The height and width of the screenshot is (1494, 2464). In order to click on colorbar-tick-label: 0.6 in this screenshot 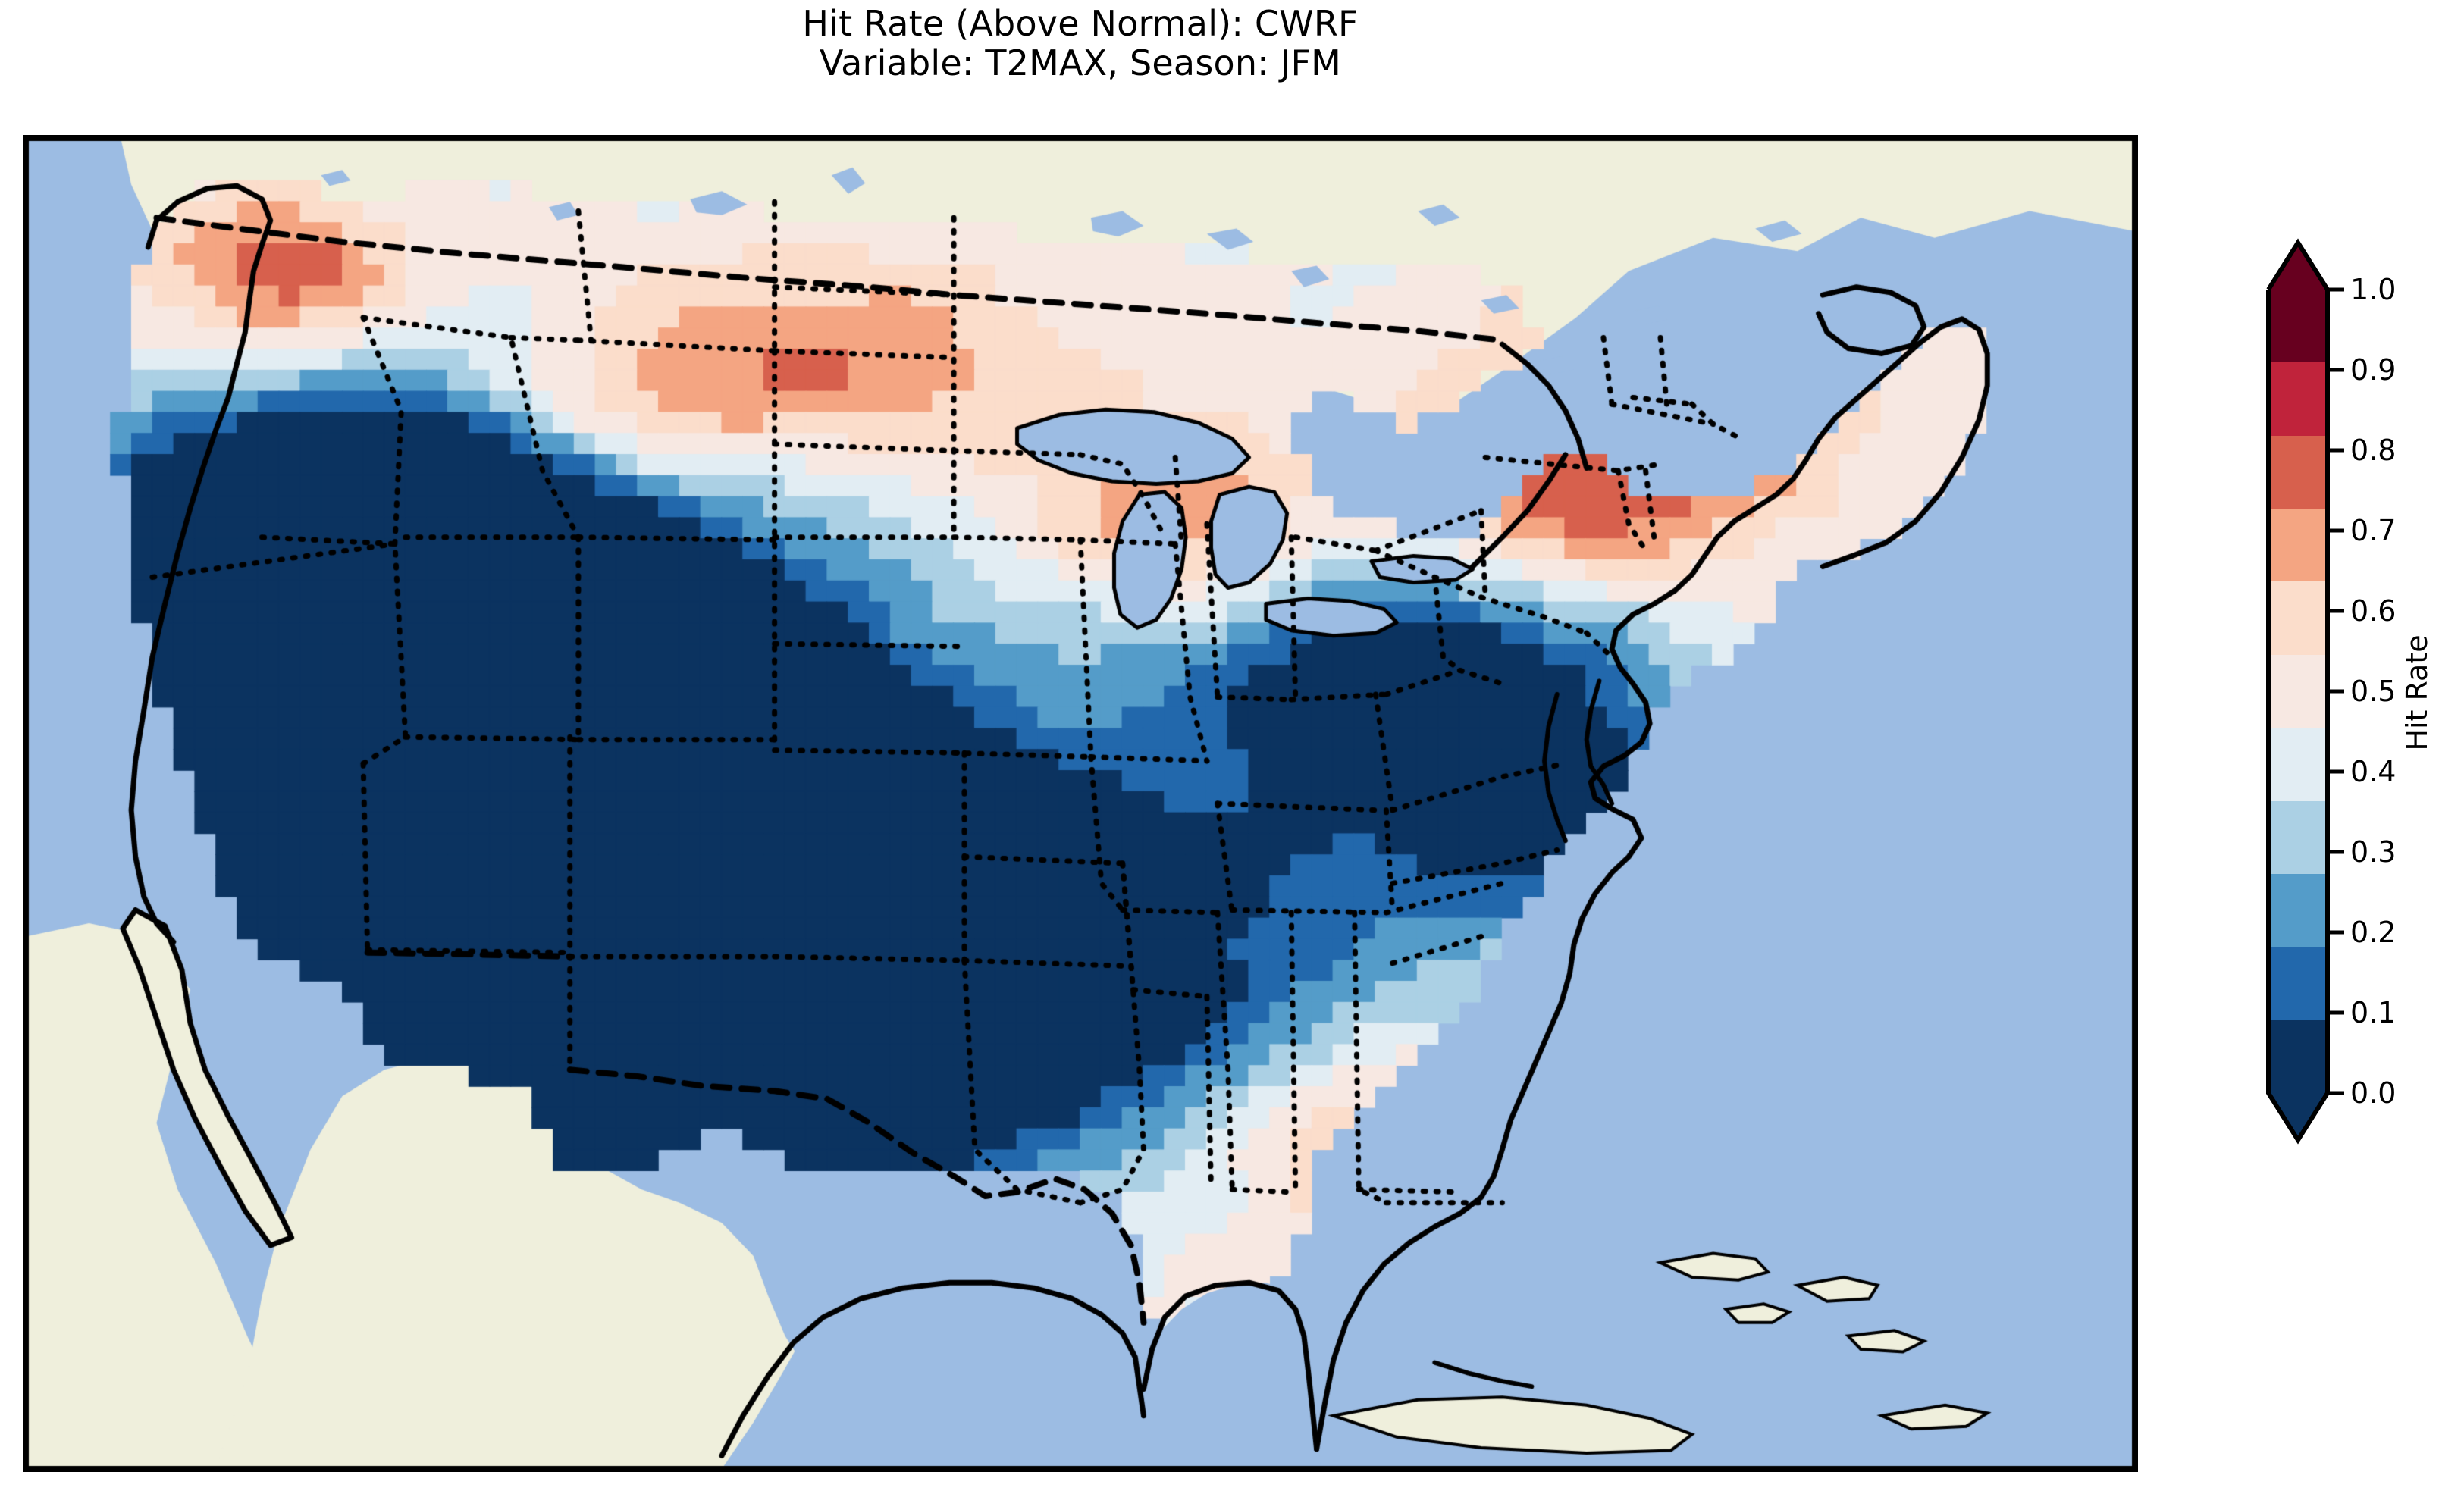, I will do `click(2374, 611)`.